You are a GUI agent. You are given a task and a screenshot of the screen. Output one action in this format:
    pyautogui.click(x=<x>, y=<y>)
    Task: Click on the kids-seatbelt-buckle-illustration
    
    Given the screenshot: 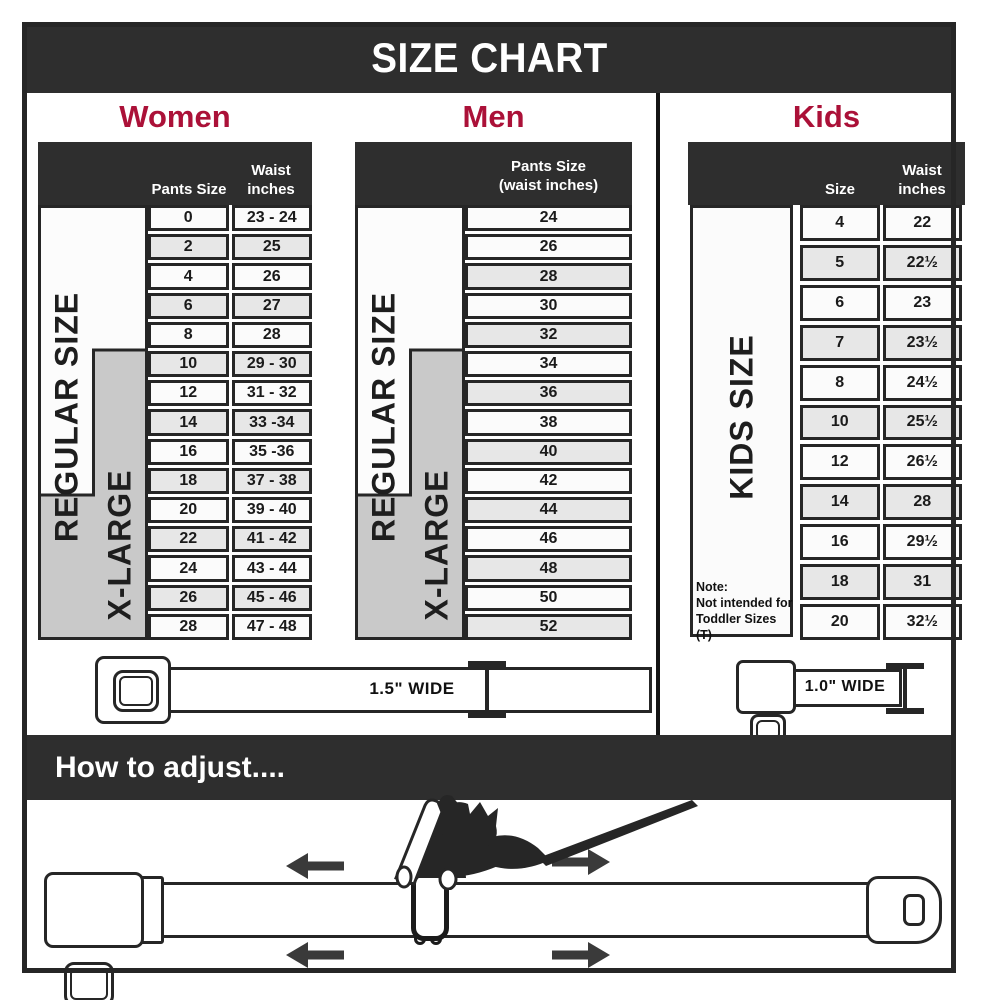 What is the action you would take?
    pyautogui.click(x=766, y=687)
    